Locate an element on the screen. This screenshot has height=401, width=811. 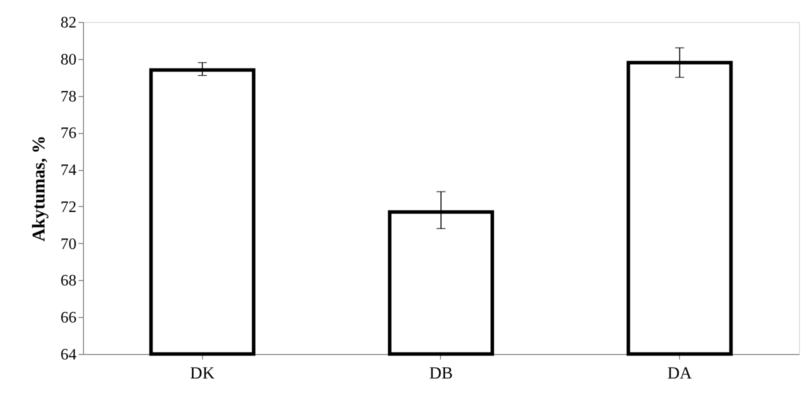
y-axis-title: Akytumas, % is located at coordinates (38, 188).